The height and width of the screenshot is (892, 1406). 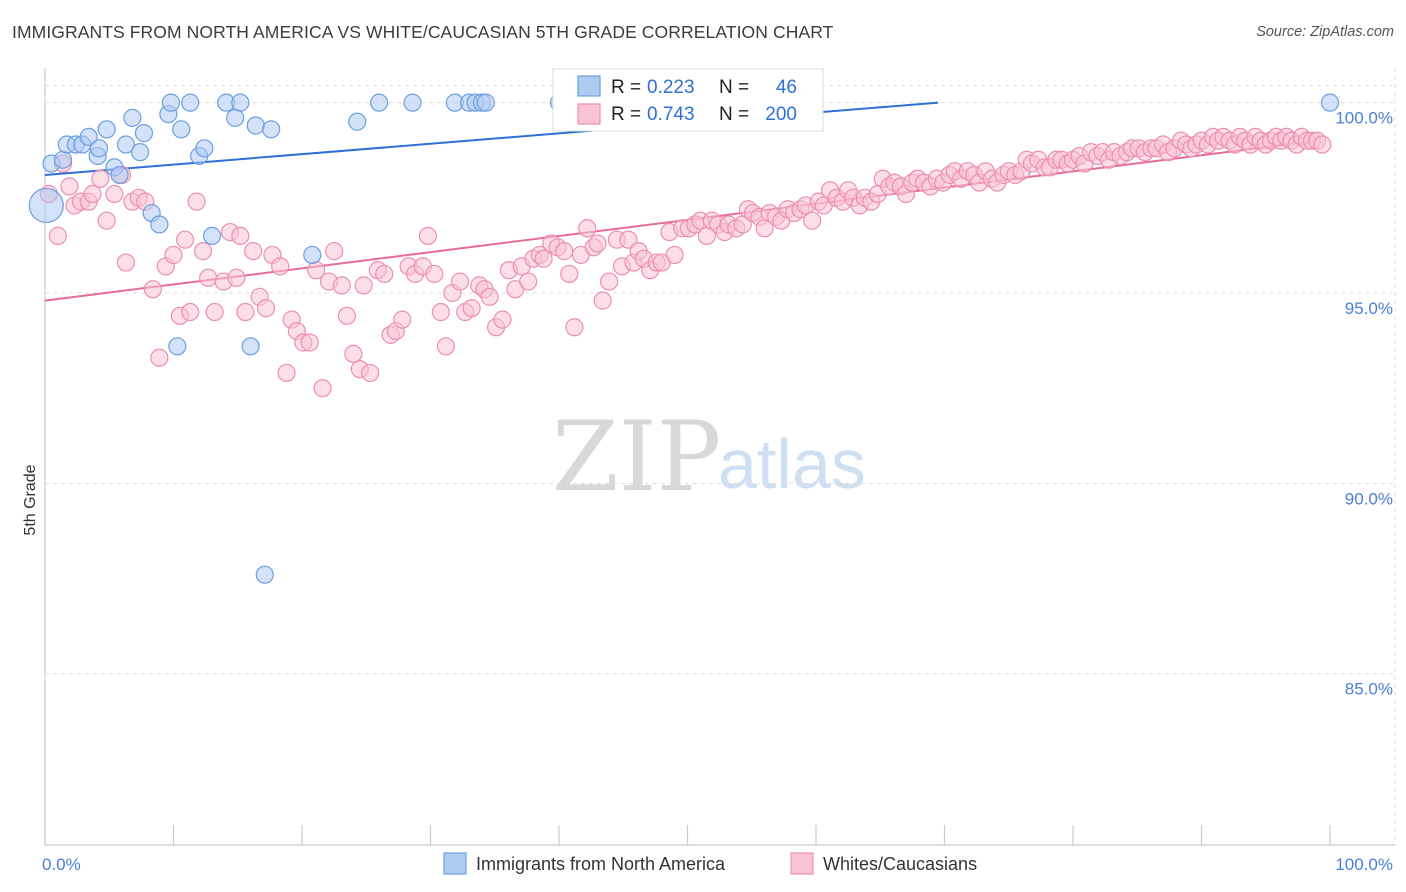 I want to click on bottom-legend-label-pink: Whites/Caucasians, so click(x=900, y=864).